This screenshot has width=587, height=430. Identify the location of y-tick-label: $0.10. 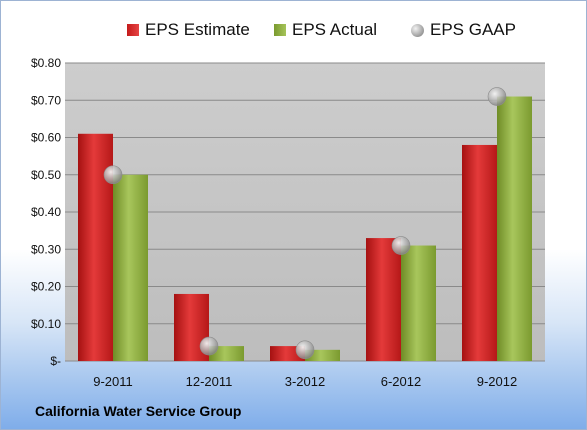
(46, 324).